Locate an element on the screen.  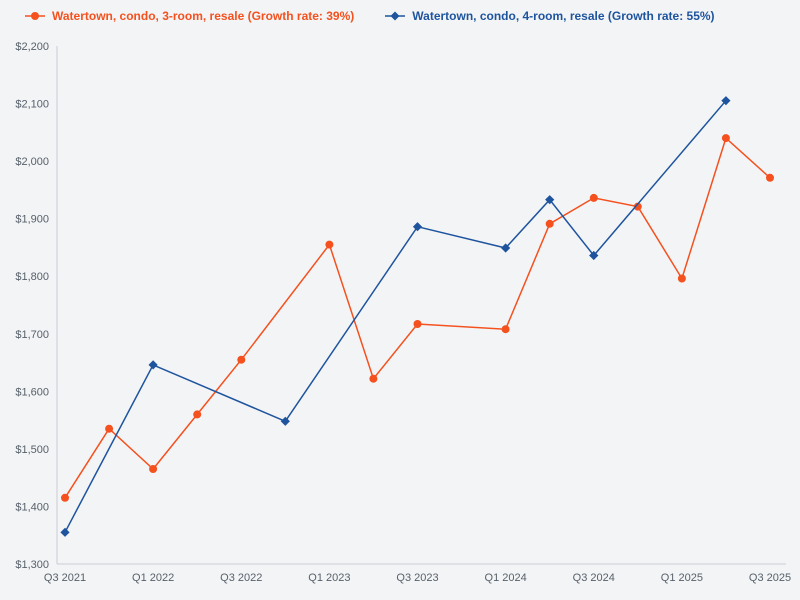
y-tick-label: $2,100 is located at coordinates (32, 105).